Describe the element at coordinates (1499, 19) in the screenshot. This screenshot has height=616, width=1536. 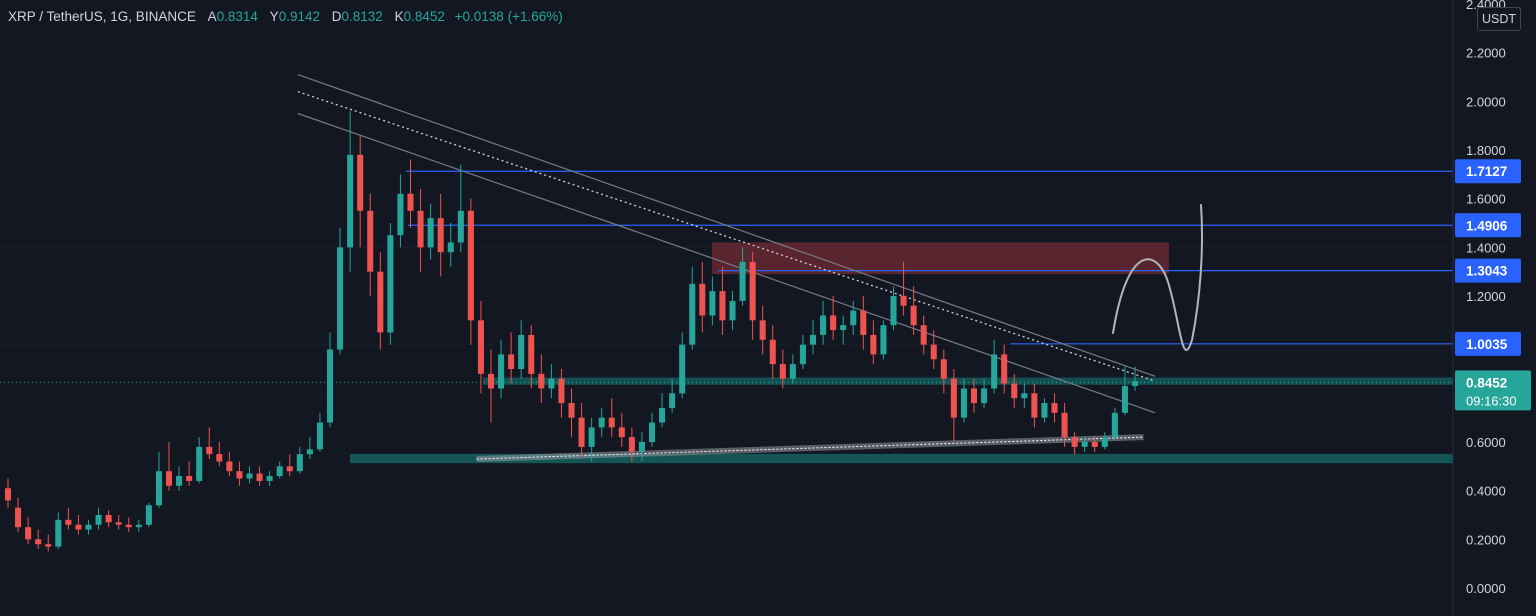
I see `currency-unit-button: USDT` at that location.